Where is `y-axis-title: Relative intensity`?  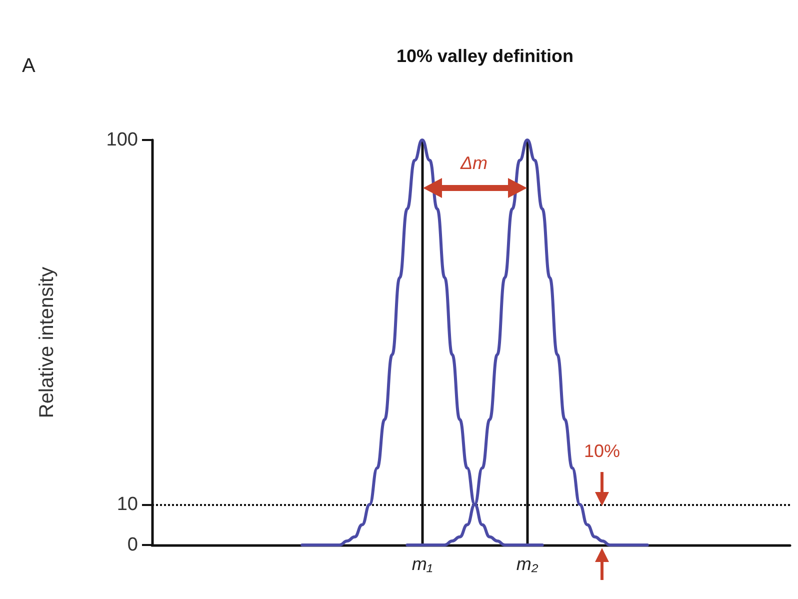
y-axis-title: Relative intensity is located at coordinates (47, 342).